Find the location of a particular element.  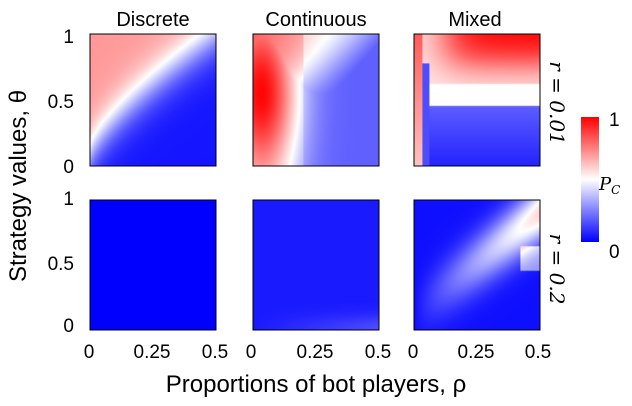

row-label-r-0.2: r = 0.2 is located at coordinates (557, 269).